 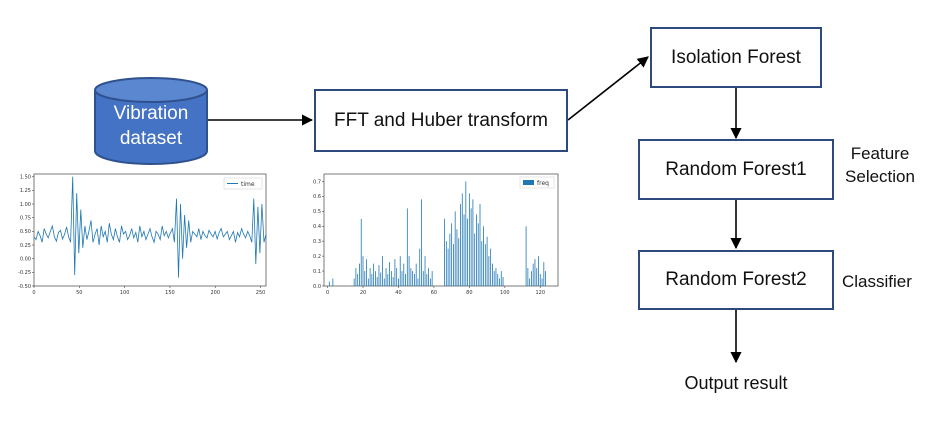 I want to click on dataset-label-line1: Vibration, so click(x=151, y=113).